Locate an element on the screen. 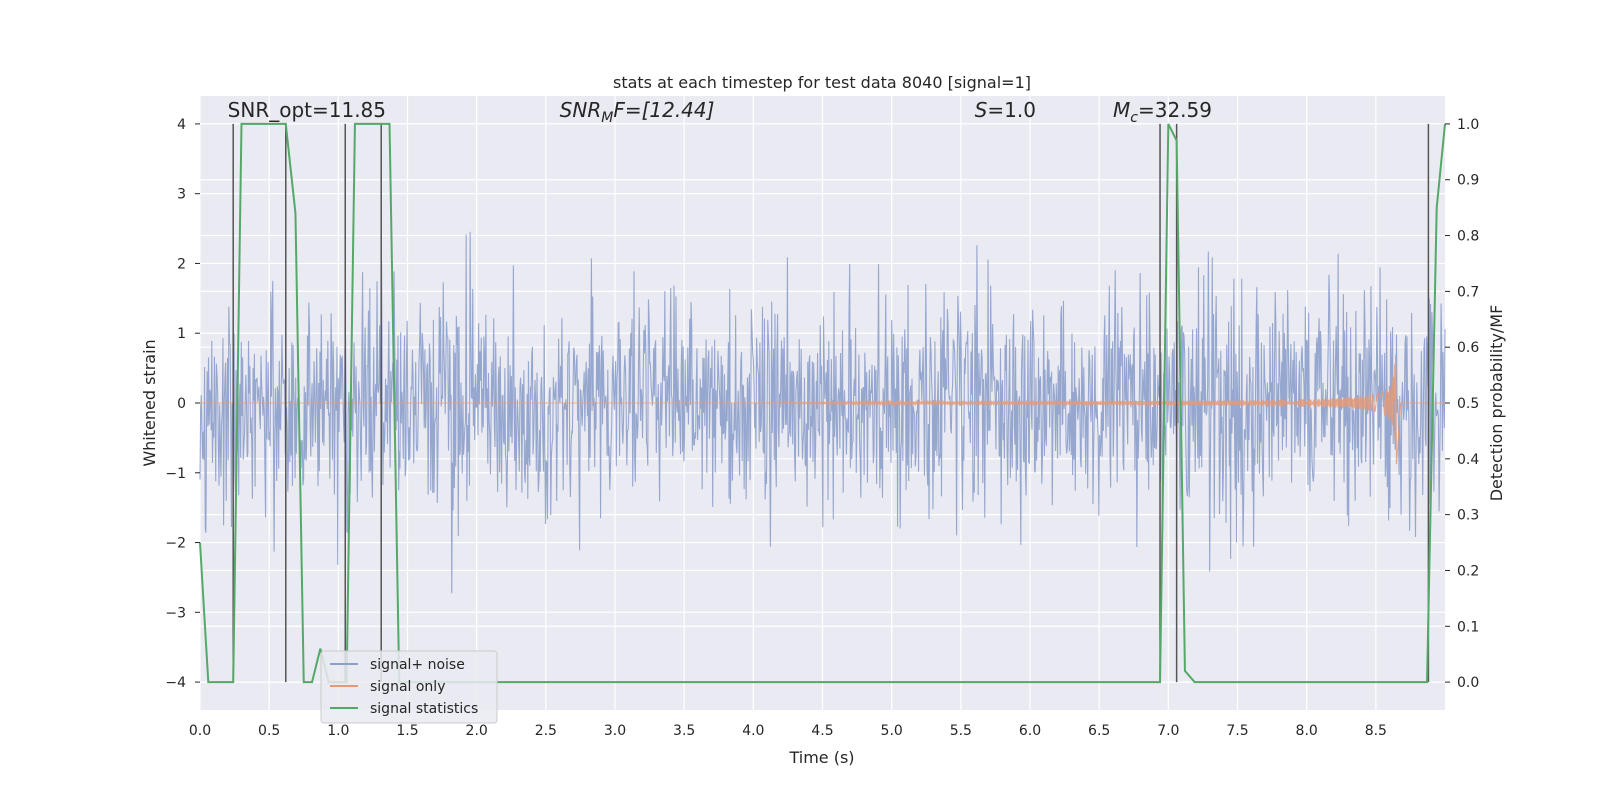 Image resolution: width=1600 pixels, height=800 pixels. y-tick-label: 4 is located at coordinates (181, 125).